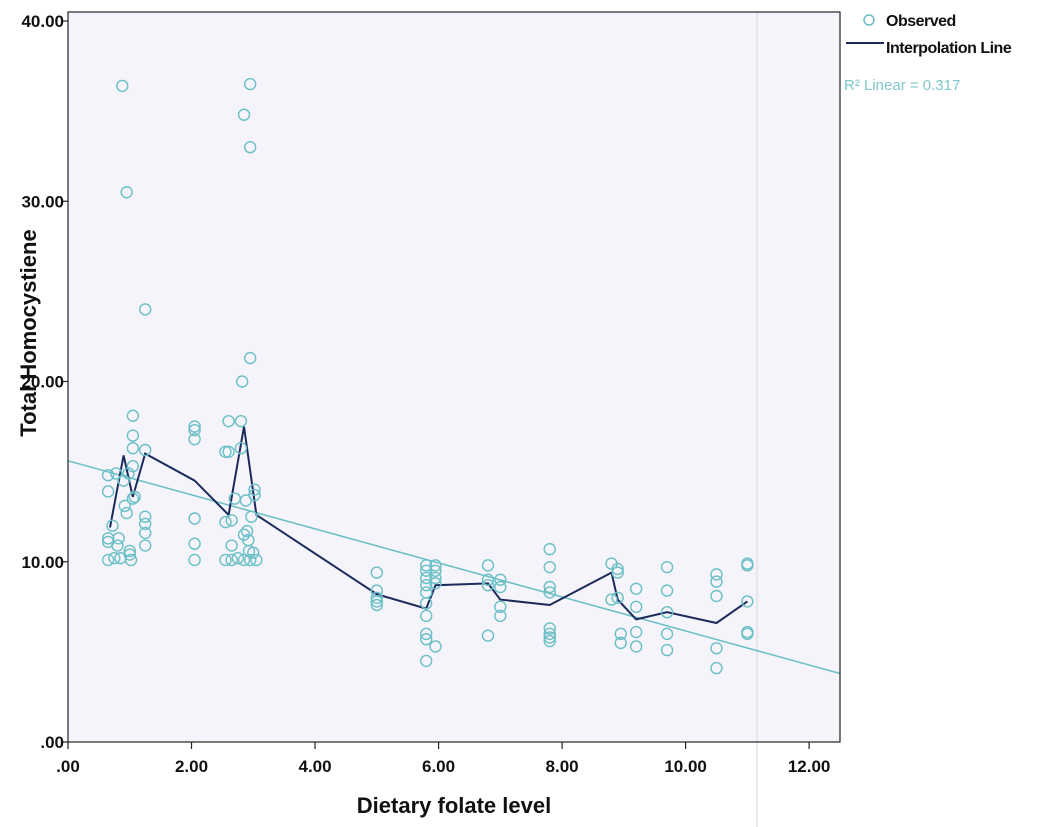 This screenshot has width=1040, height=827. I want to click on x-axis-title: Dietary folate level, so click(454, 805).